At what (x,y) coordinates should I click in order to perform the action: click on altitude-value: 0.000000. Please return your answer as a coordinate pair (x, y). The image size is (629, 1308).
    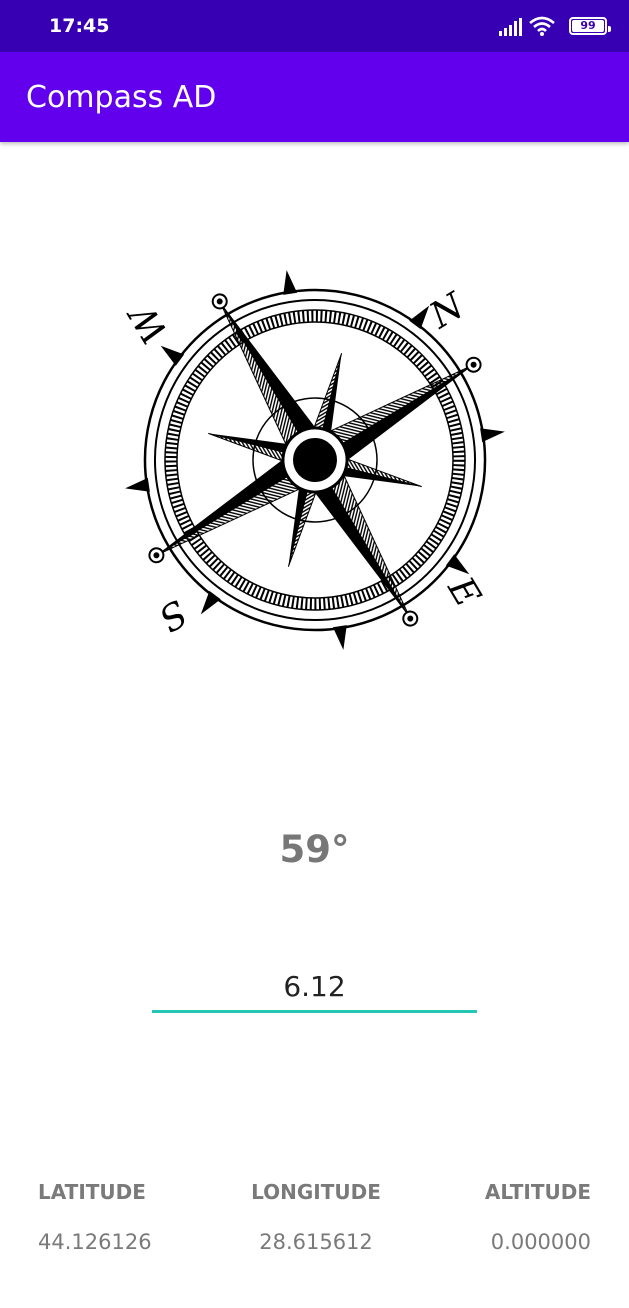
    Looking at the image, I should click on (540, 1242).